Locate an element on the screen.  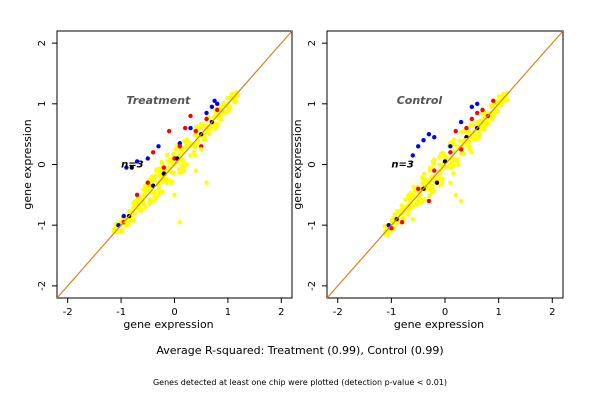
x-tick-label: 1 is located at coordinates (498, 312).